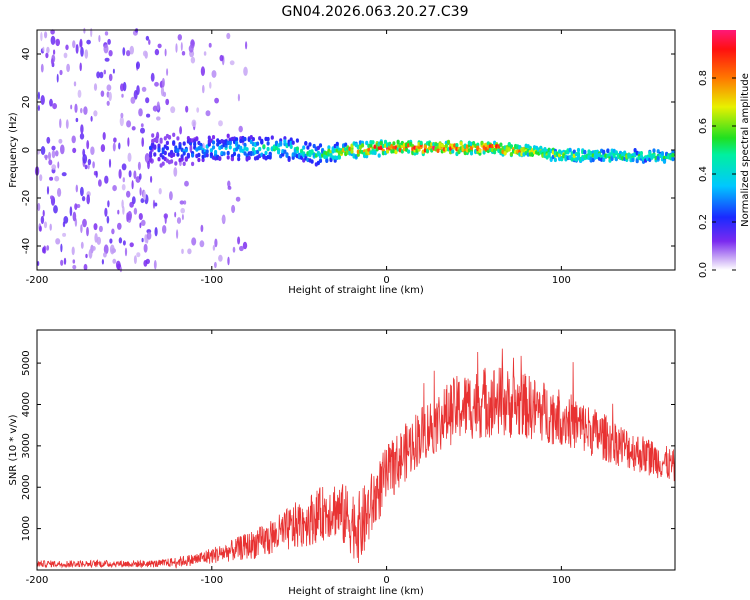 The image size is (750, 600). Describe the element at coordinates (26, 54) in the screenshot. I see `spectrogram-ytick-label: 40` at that location.